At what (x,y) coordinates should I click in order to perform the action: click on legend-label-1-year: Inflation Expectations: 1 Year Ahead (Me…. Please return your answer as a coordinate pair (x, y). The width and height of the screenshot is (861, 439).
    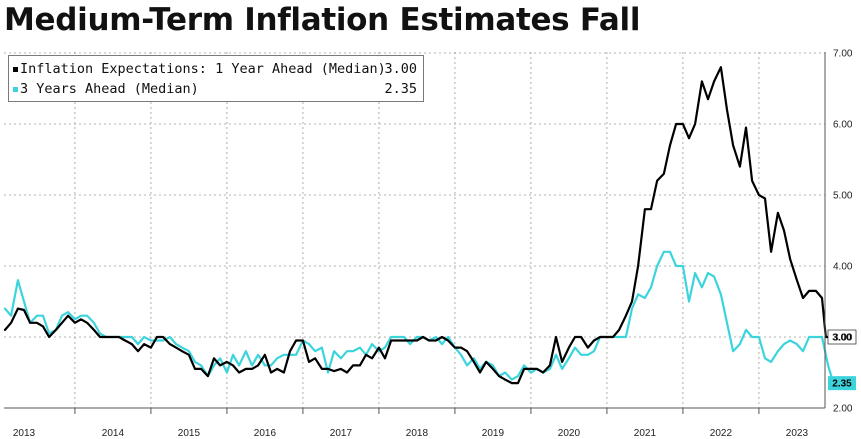
    Looking at the image, I should click on (203, 69).